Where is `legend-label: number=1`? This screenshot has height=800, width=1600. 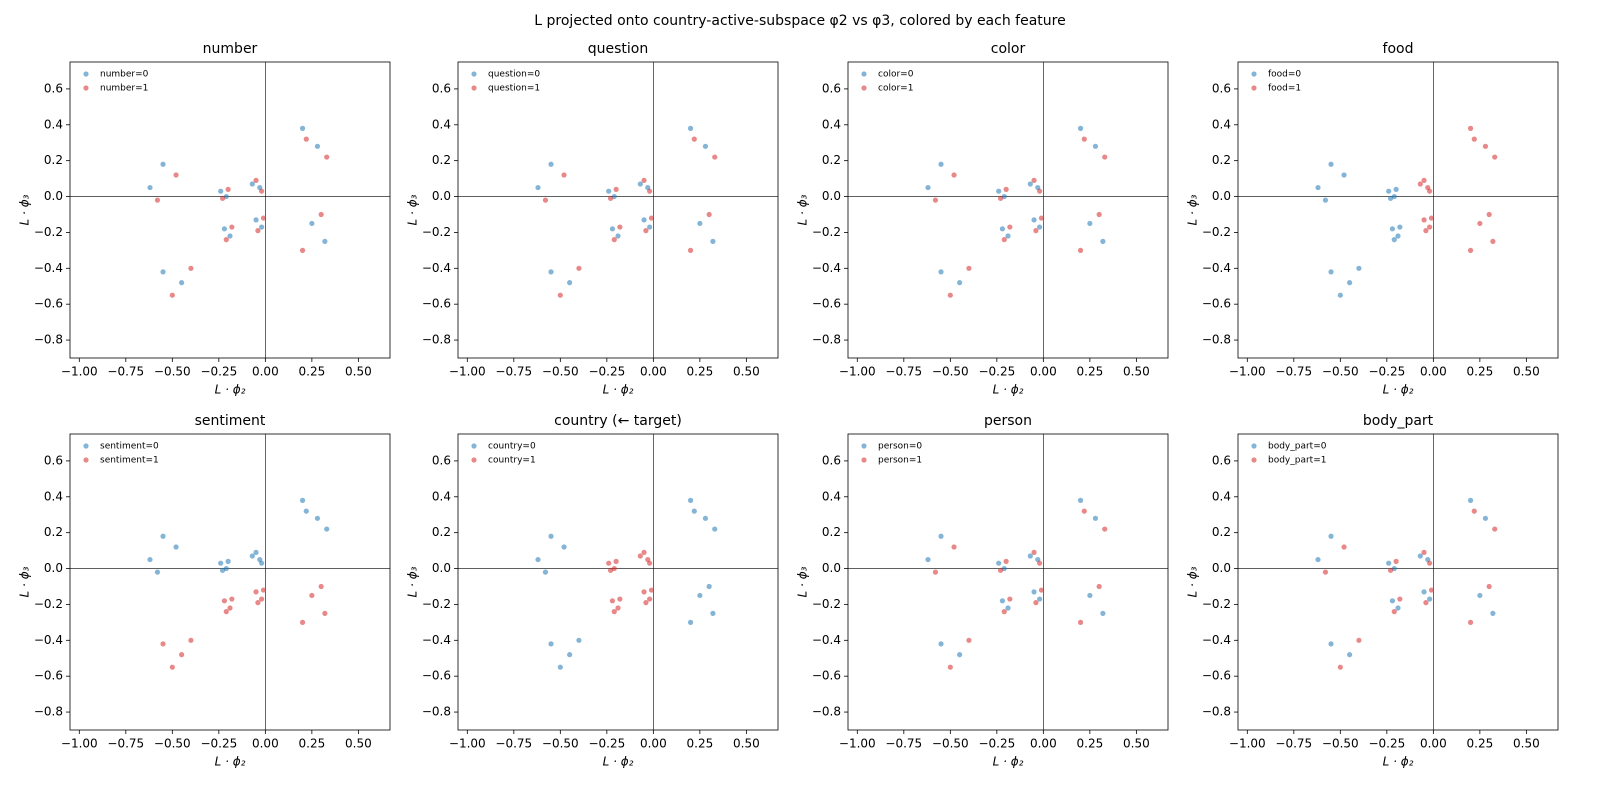 legend-label: number=1 is located at coordinates (124, 89).